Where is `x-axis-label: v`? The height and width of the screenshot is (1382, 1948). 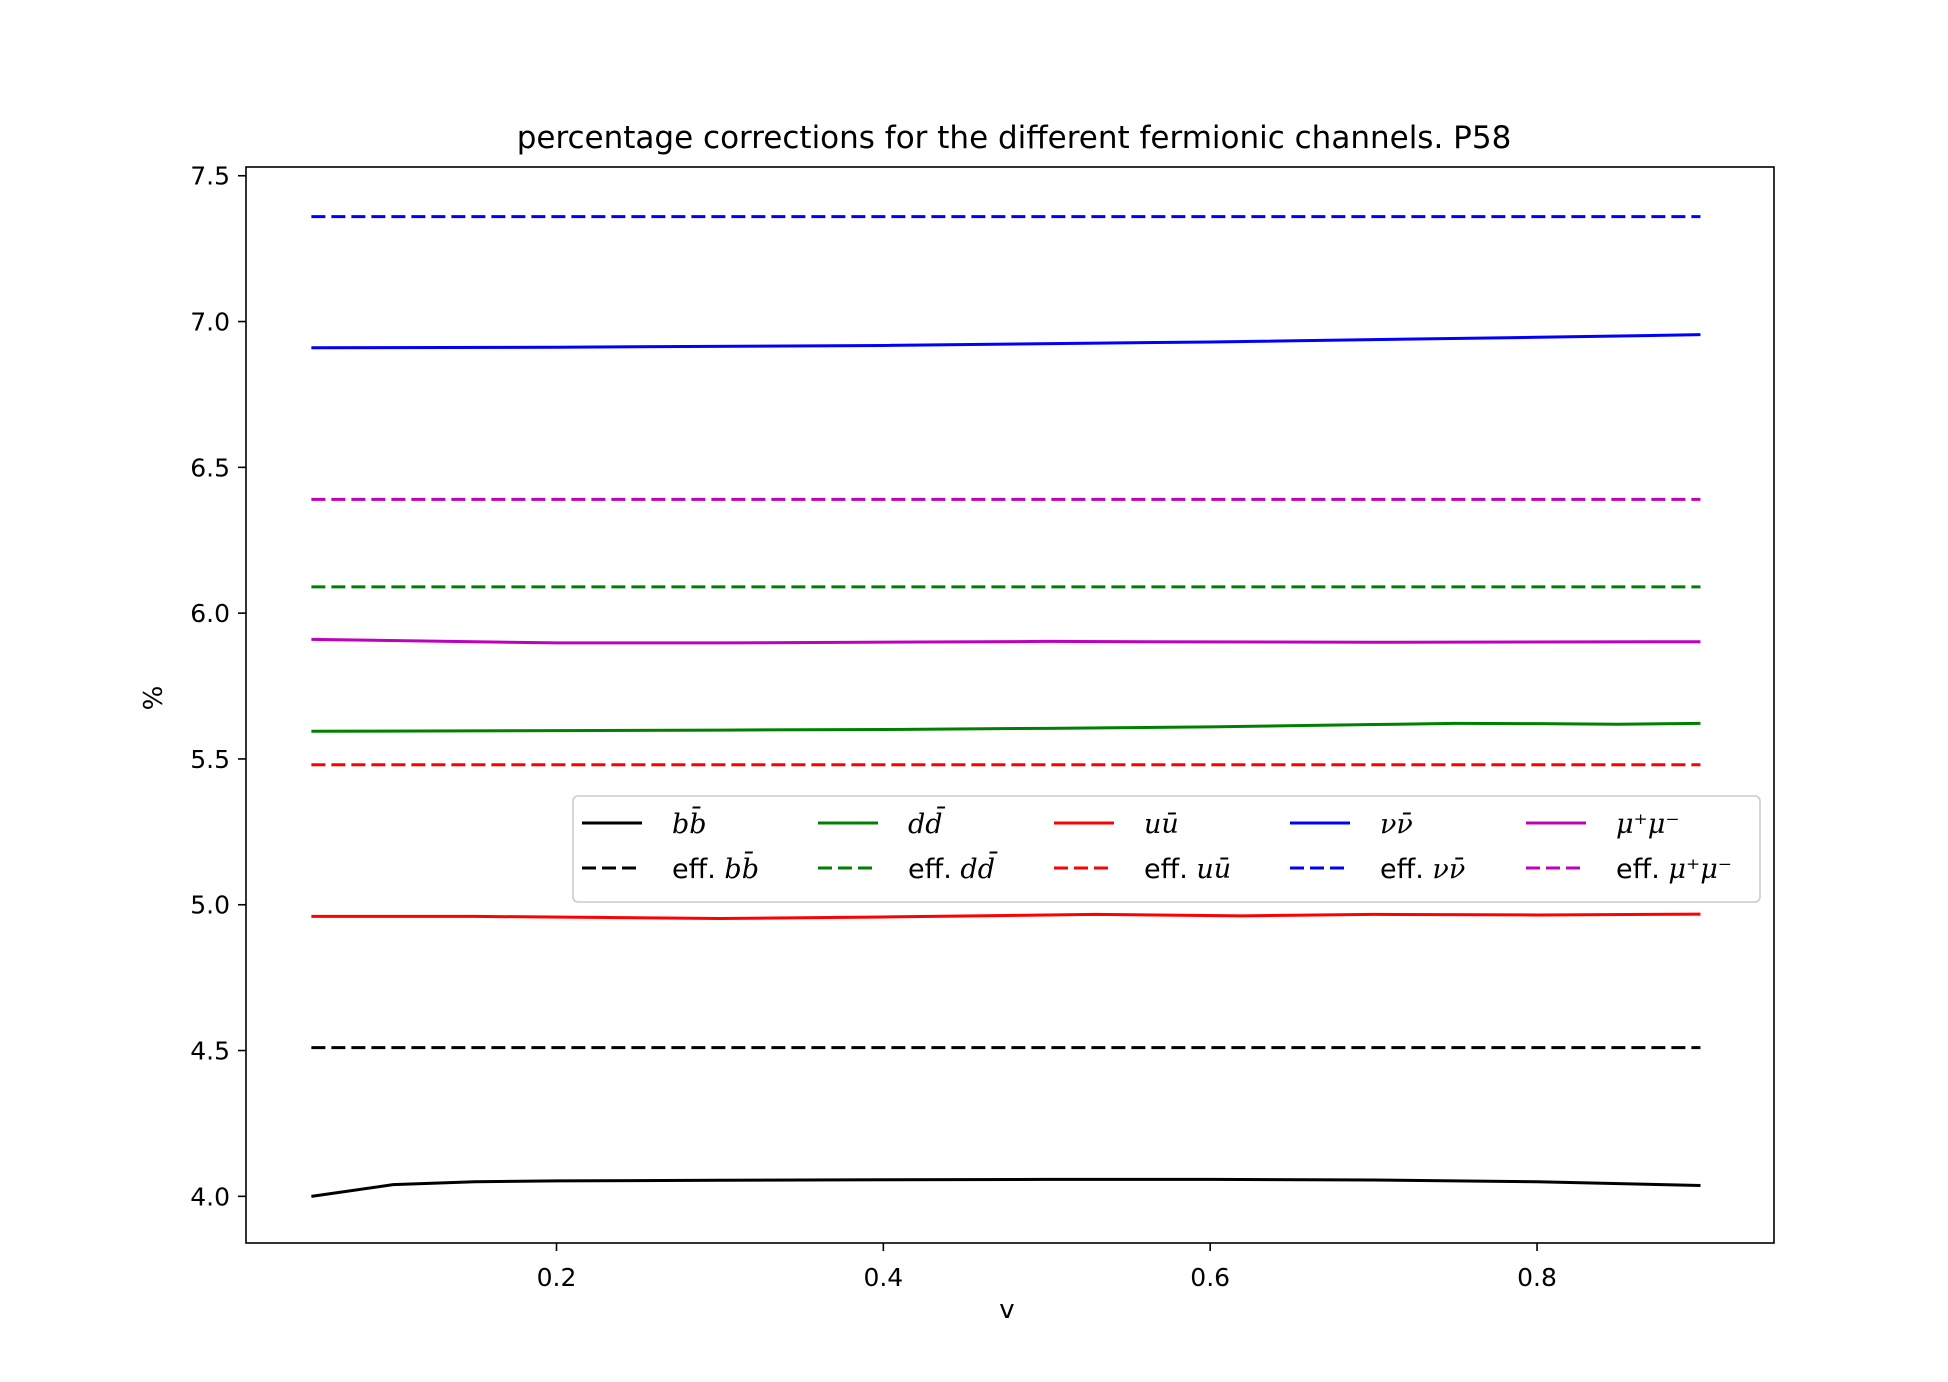
x-axis-label: v is located at coordinates (1006, 1310).